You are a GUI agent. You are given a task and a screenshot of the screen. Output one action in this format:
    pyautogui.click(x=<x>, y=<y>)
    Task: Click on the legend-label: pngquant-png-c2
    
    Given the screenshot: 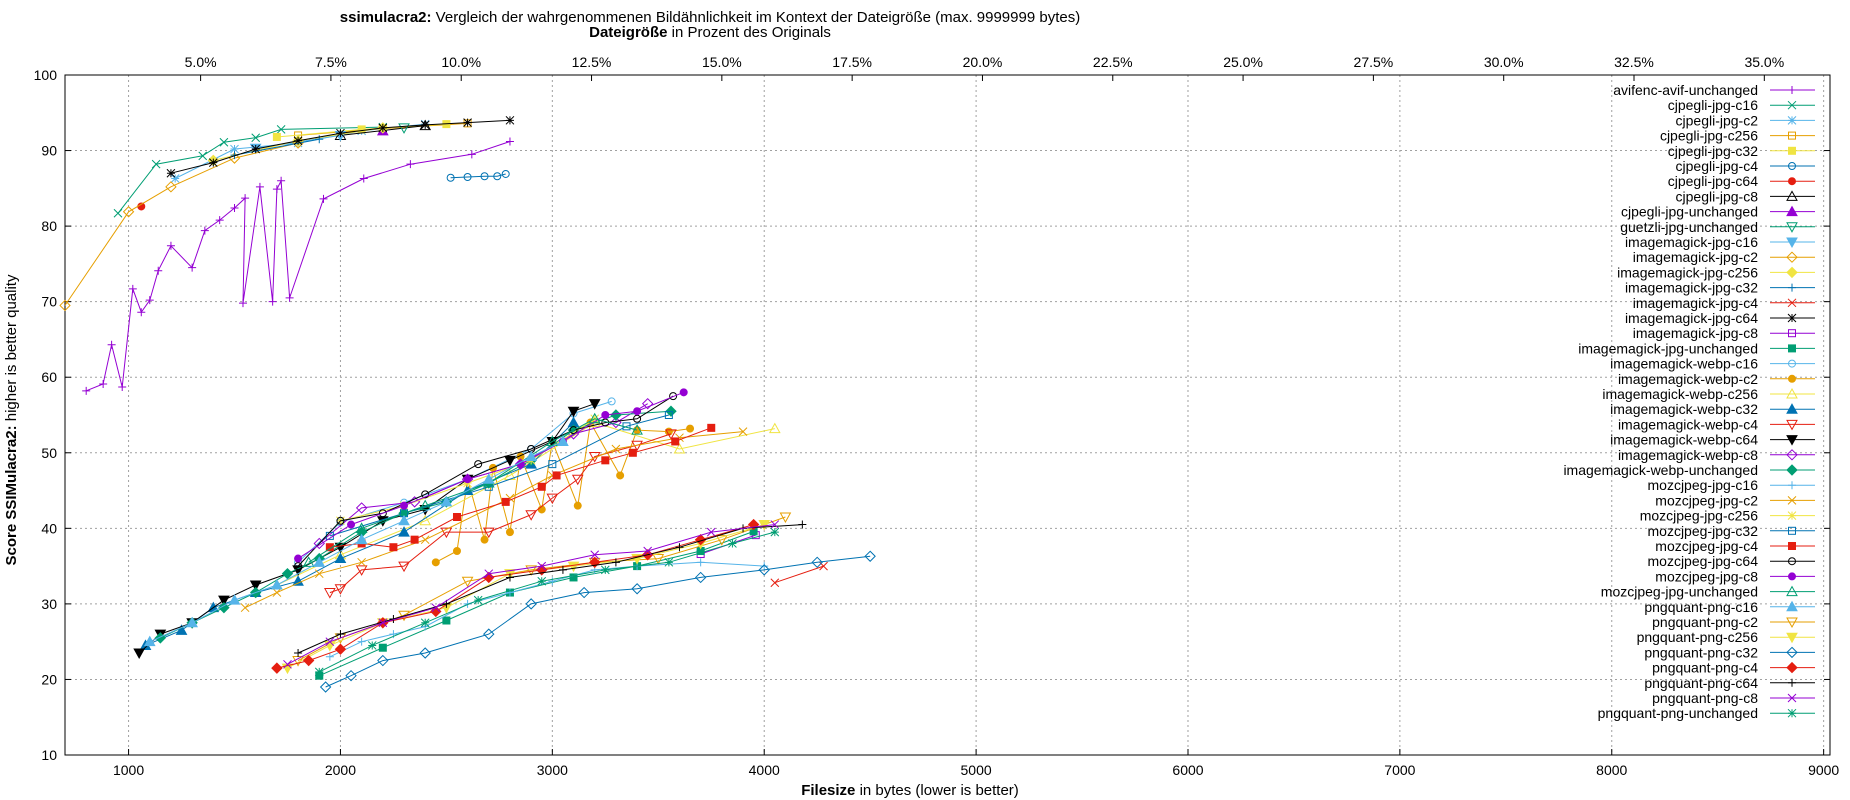 What is the action you would take?
    pyautogui.click(x=1705, y=622)
    